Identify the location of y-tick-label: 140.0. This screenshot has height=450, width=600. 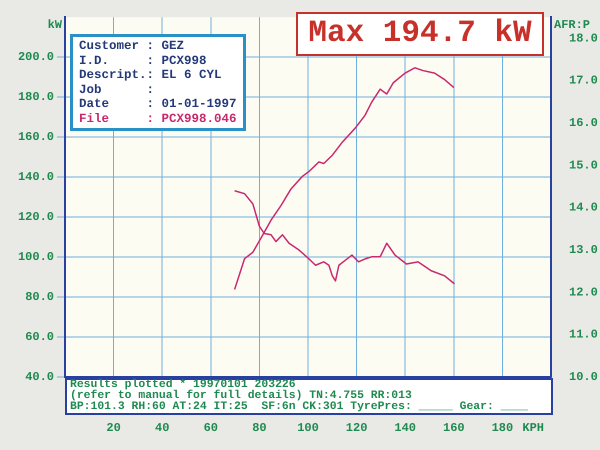
(36, 177).